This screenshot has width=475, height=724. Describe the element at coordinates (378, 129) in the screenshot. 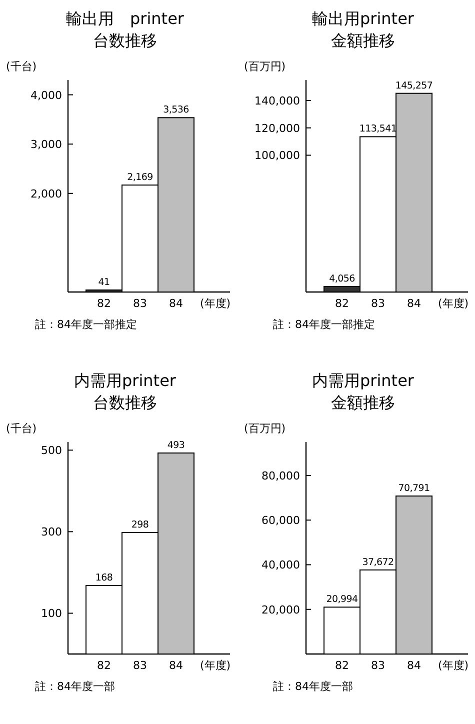

I see `data-label: 113,541` at that location.